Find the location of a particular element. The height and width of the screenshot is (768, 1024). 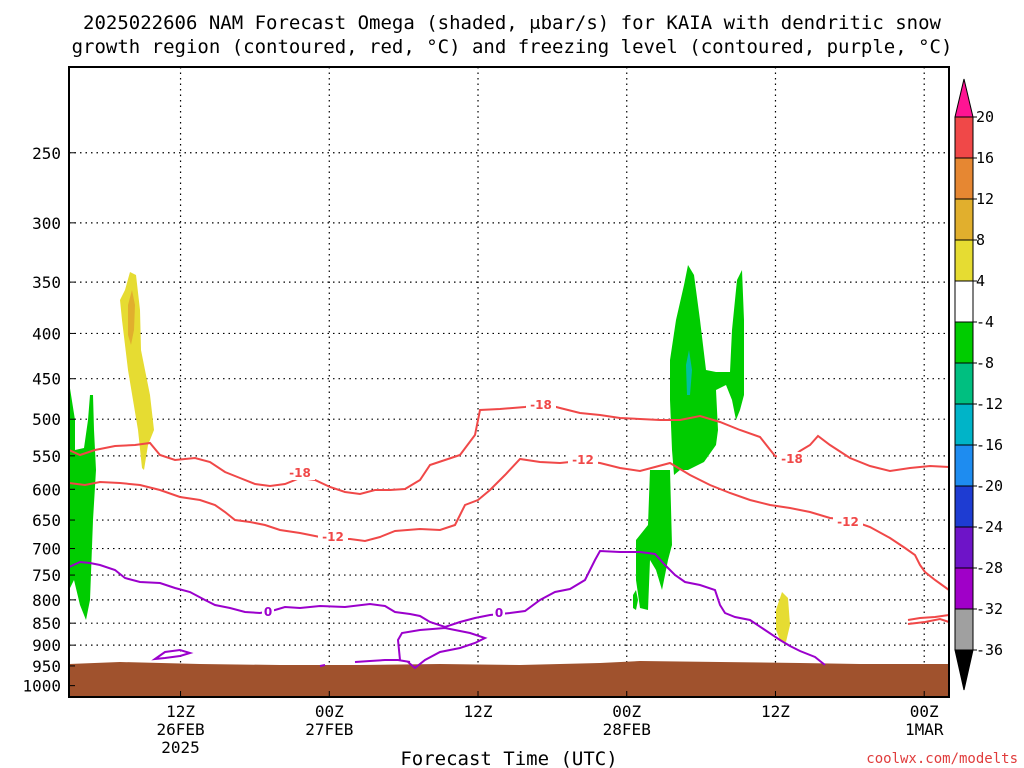

contour-zero-small is located at coordinates (172, 654).